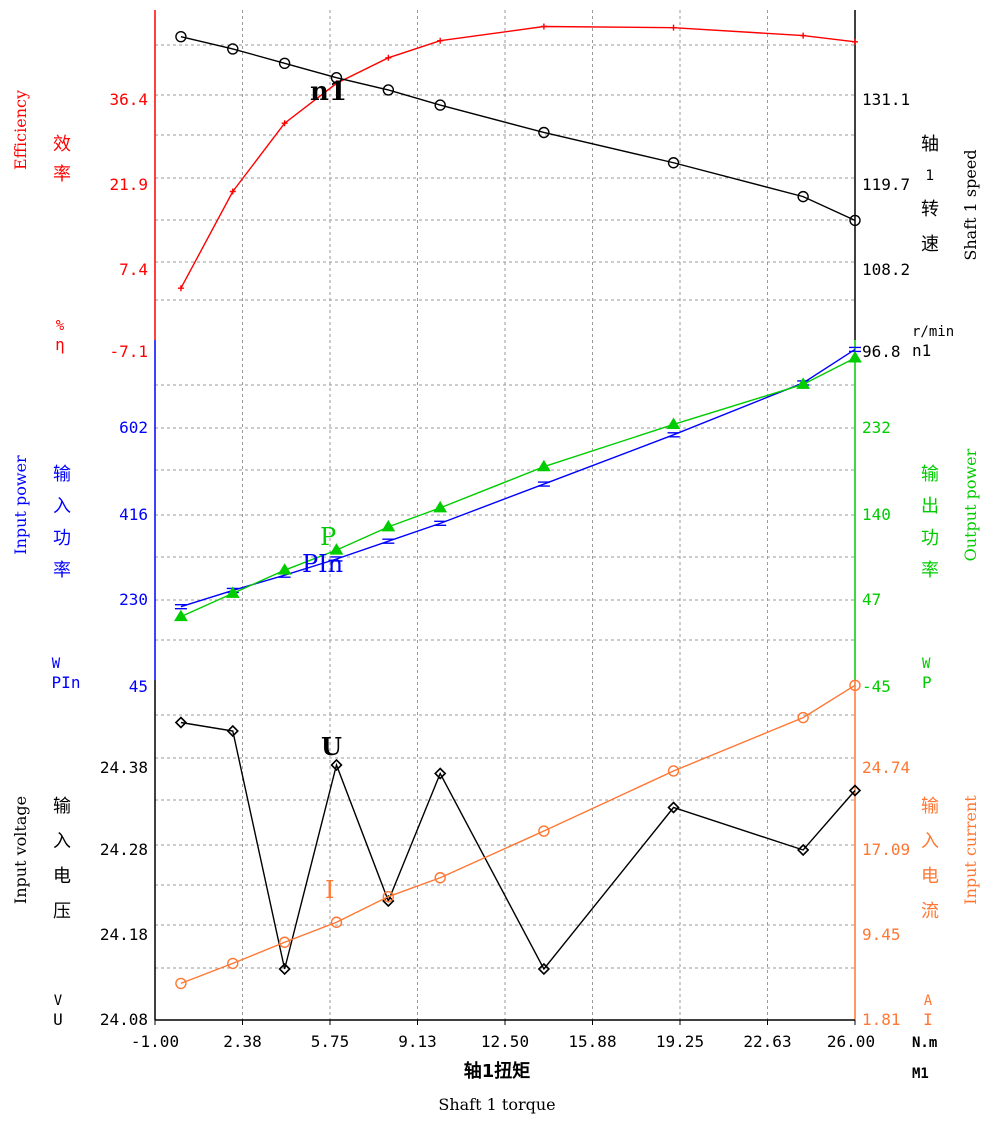 This screenshot has width=990, height=1121. What do you see at coordinates (329, 890) in the screenshot?
I see `annotation-i: I` at bounding box center [329, 890].